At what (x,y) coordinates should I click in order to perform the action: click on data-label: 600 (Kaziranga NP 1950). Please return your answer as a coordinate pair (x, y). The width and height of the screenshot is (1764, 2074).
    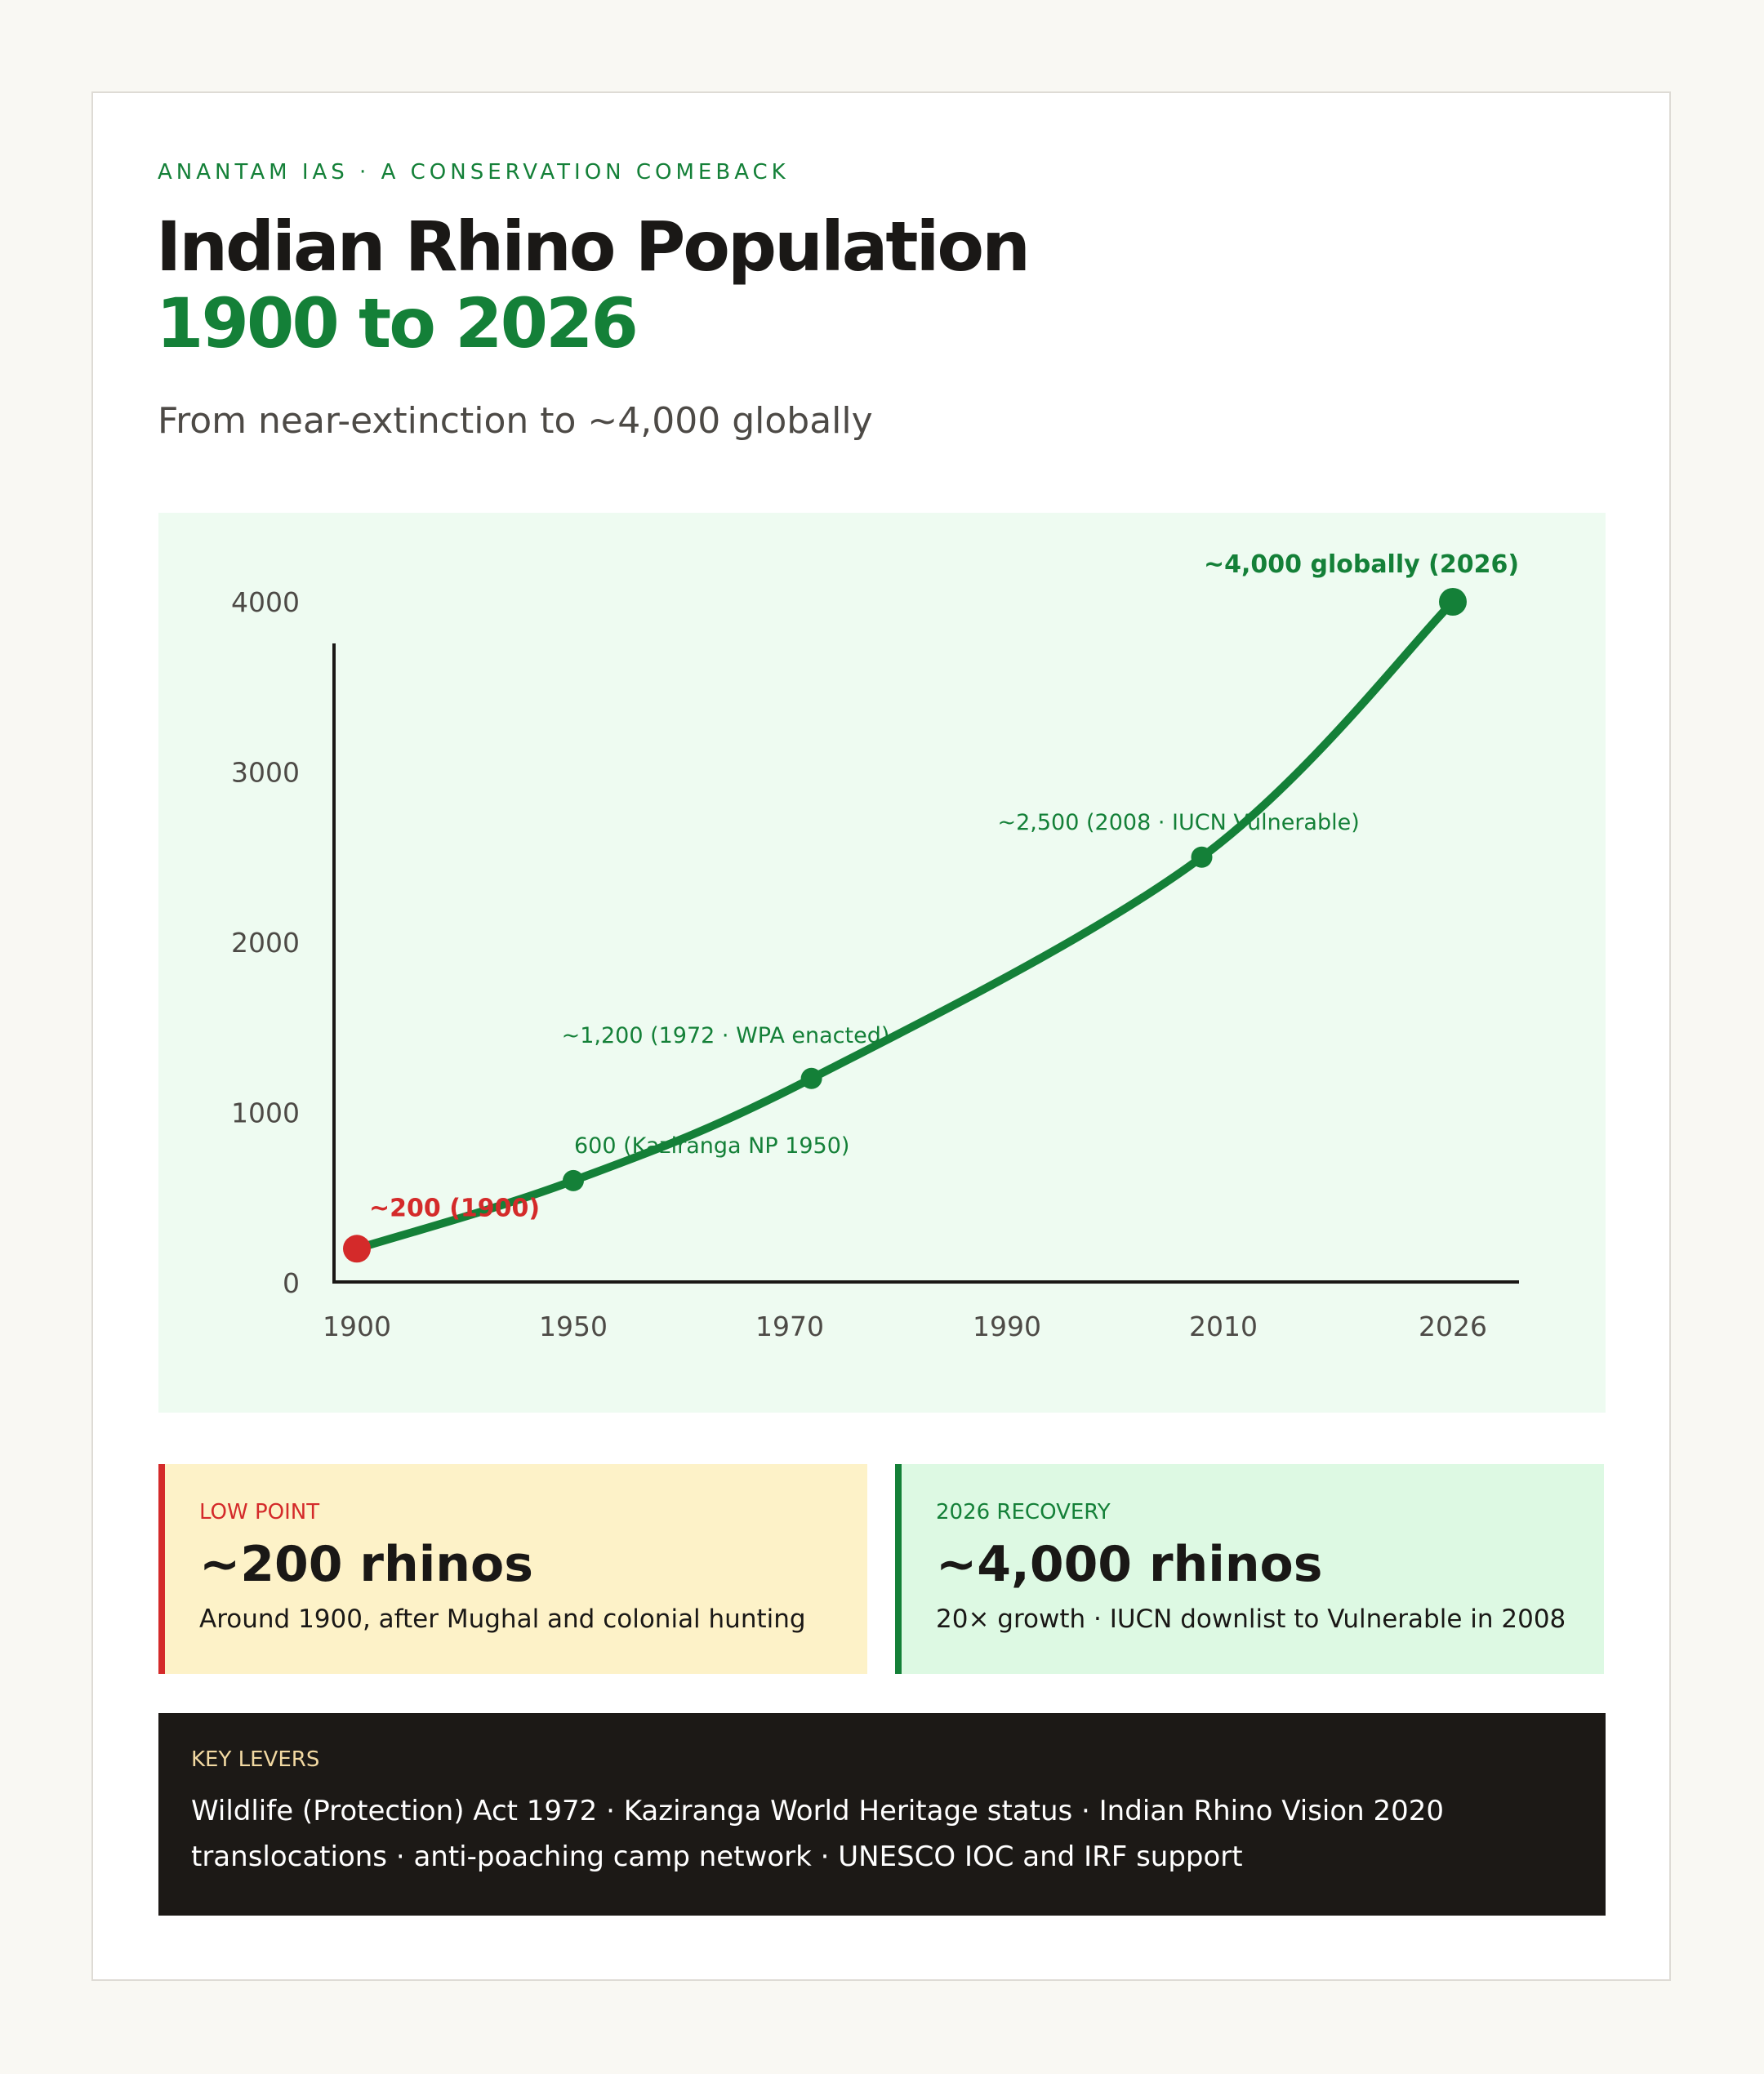
    Looking at the image, I should click on (711, 1146).